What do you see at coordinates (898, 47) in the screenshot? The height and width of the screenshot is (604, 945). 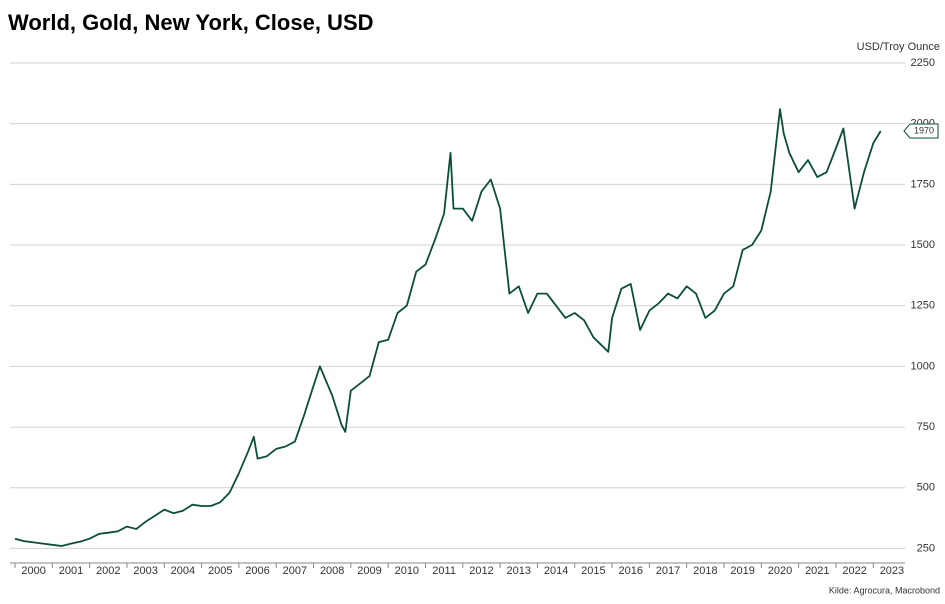 I see `y-axis-label: USD/Troy Ounce` at bounding box center [898, 47].